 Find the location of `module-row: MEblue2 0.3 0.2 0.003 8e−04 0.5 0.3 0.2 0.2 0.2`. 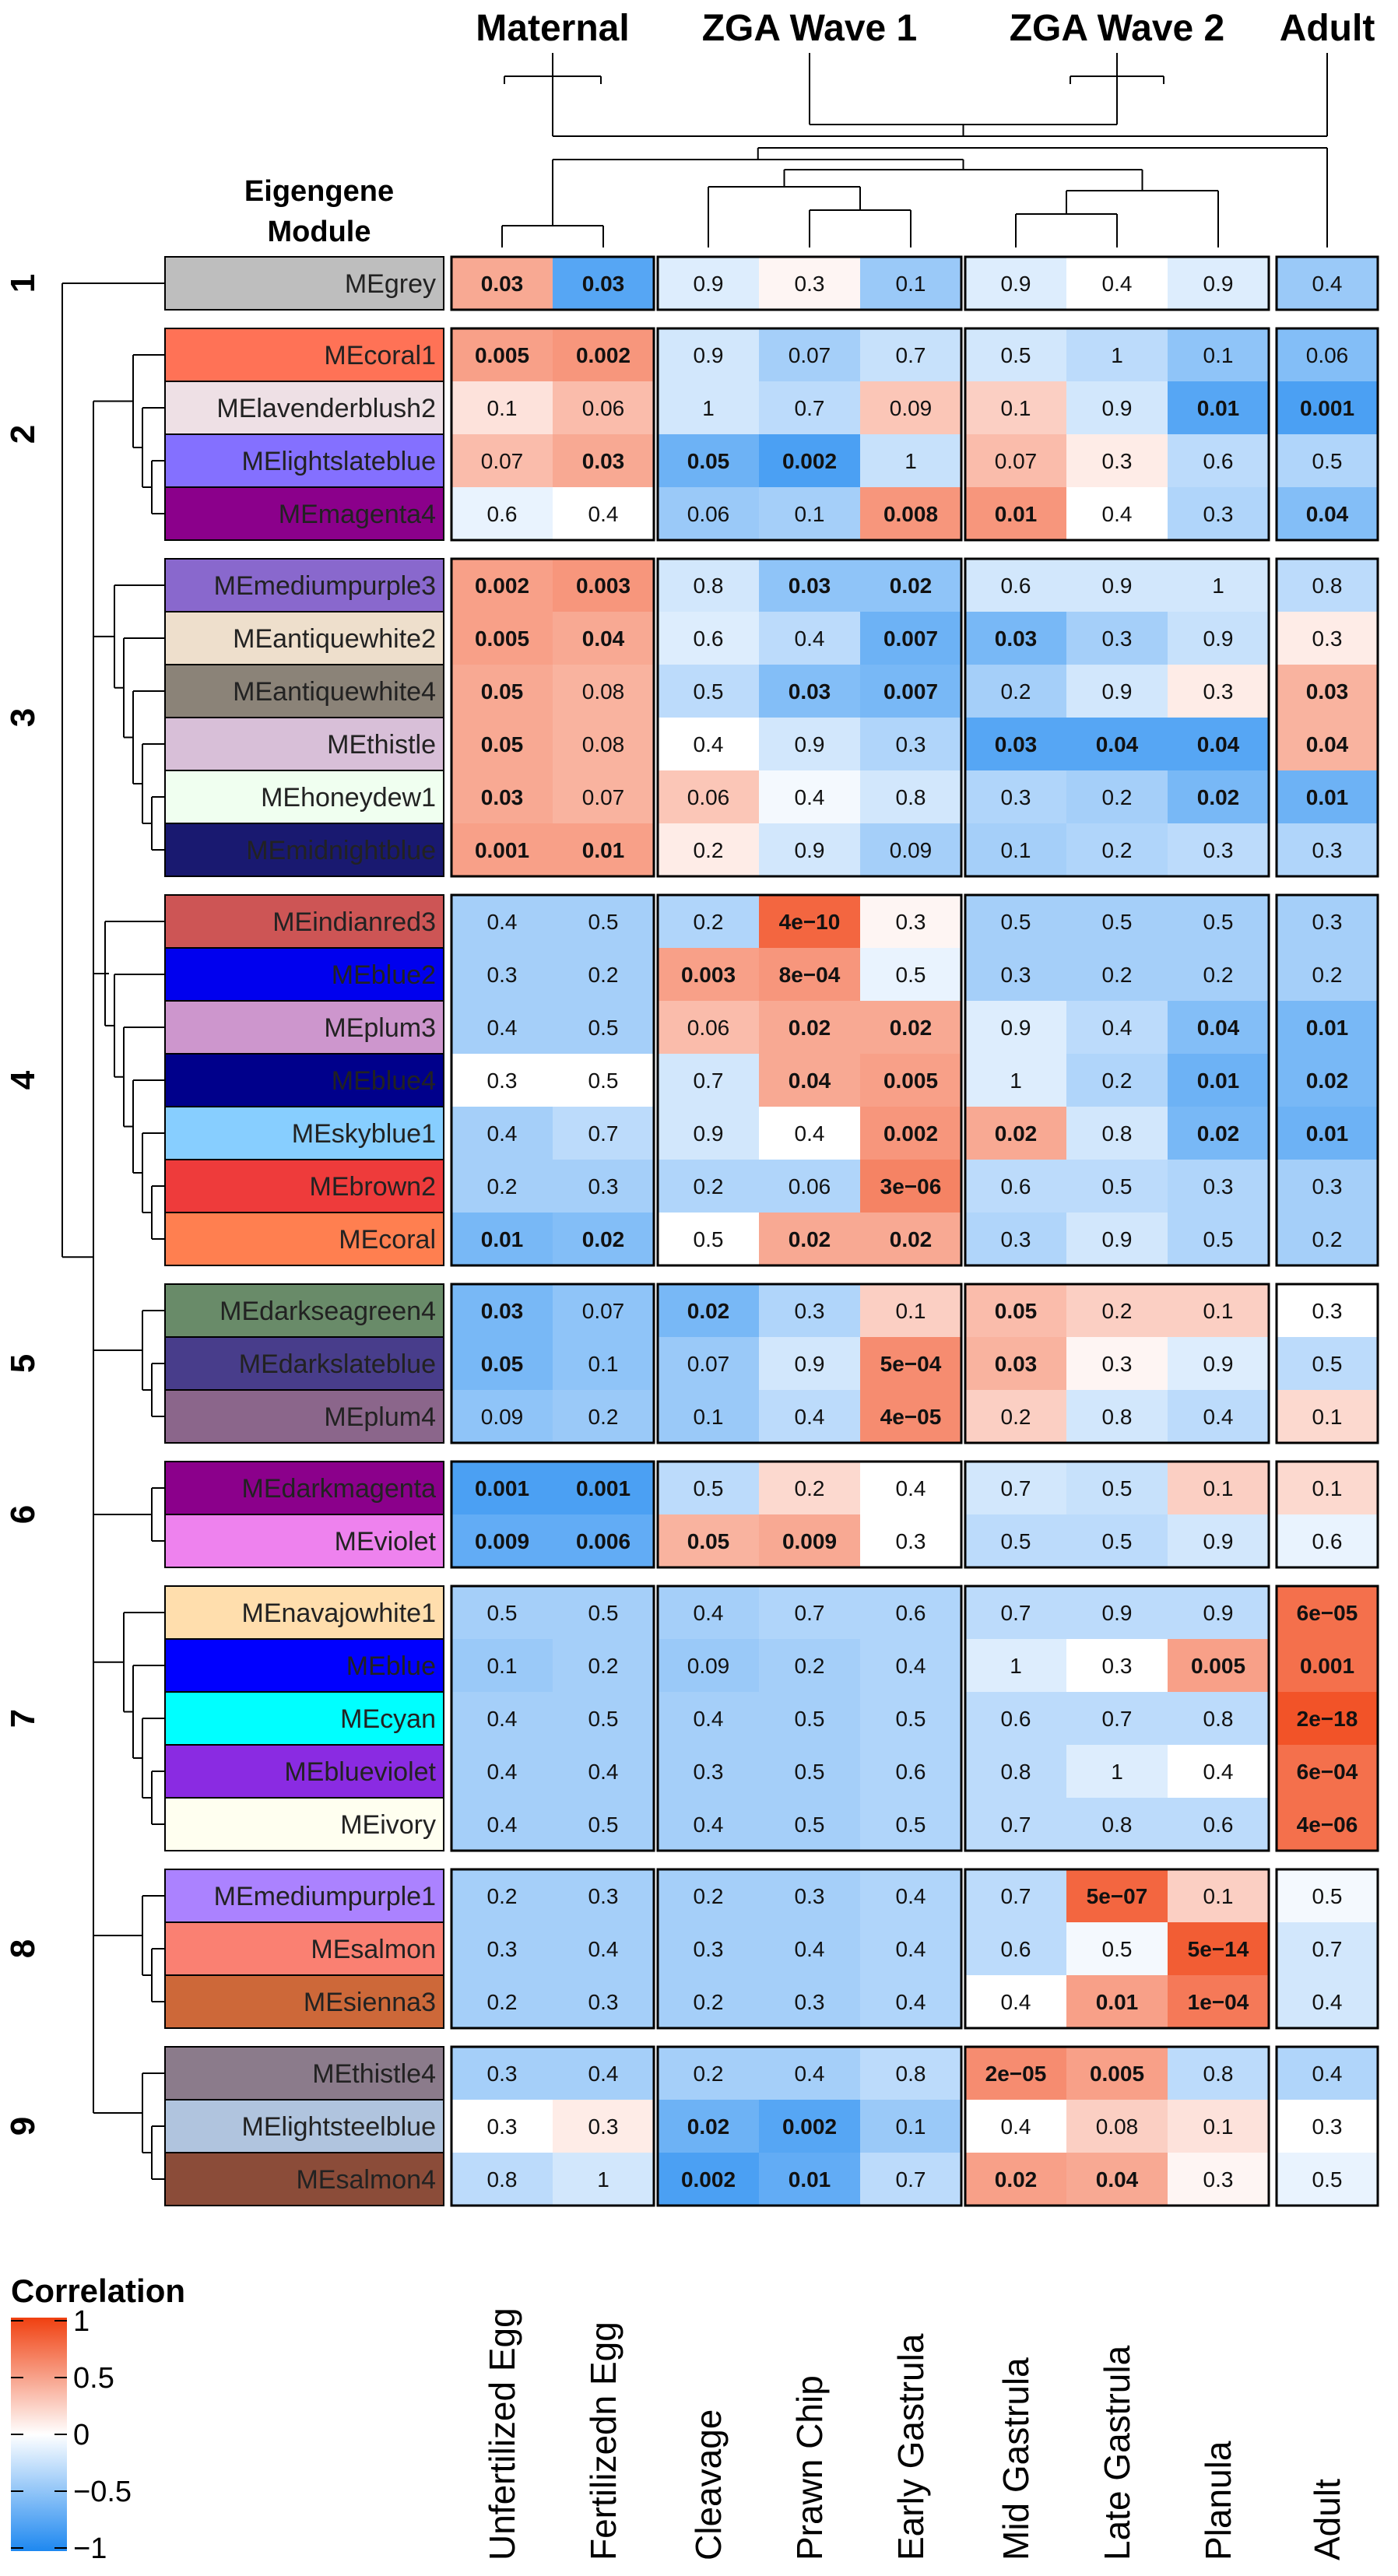

module-row: MEblue2 0.3 0.2 0.003 8e−04 0.5 0.3 0.2 0.2 0.2 is located at coordinates (771, 975).